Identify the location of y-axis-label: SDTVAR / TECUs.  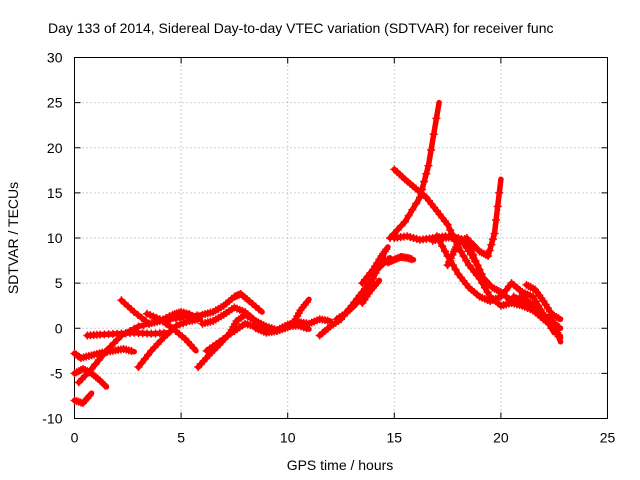
(13, 238).